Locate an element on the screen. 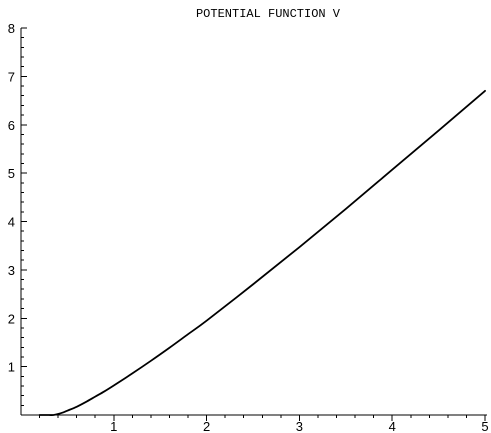 The width and height of the screenshot is (491, 433). y-tick-label: 3 is located at coordinates (11, 270).